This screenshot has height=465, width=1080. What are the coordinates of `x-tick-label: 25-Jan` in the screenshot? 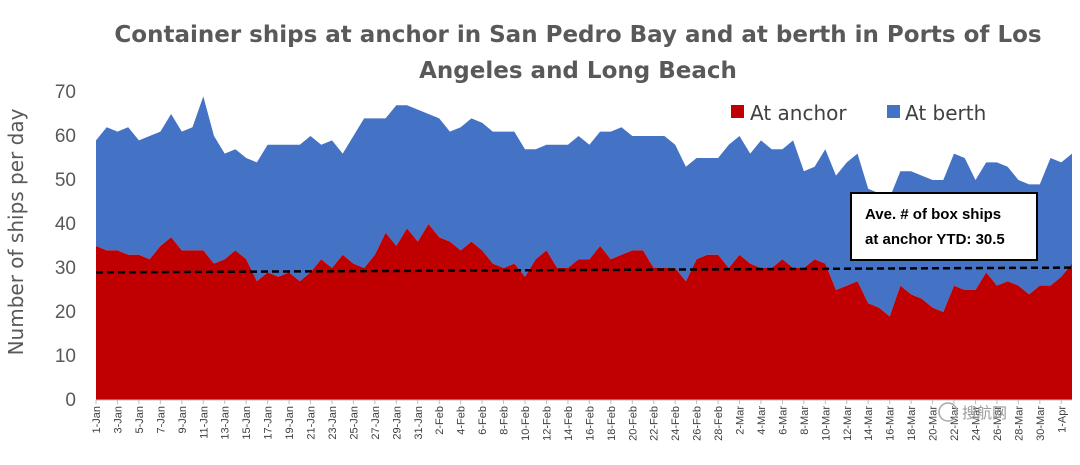 It's located at (354, 423).